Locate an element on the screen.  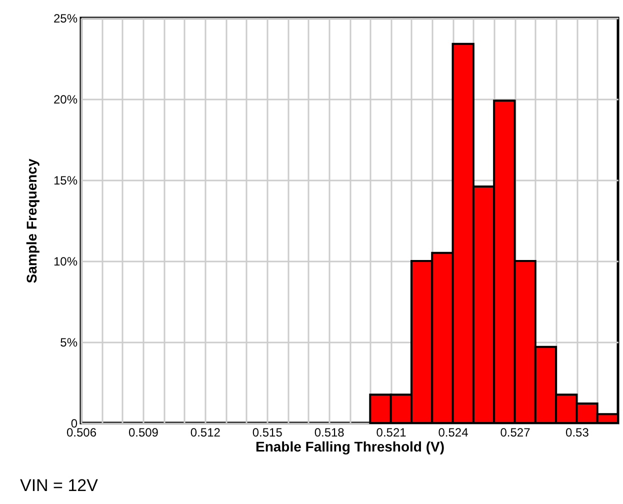
y-tick-label: 10% is located at coordinates (65, 261).